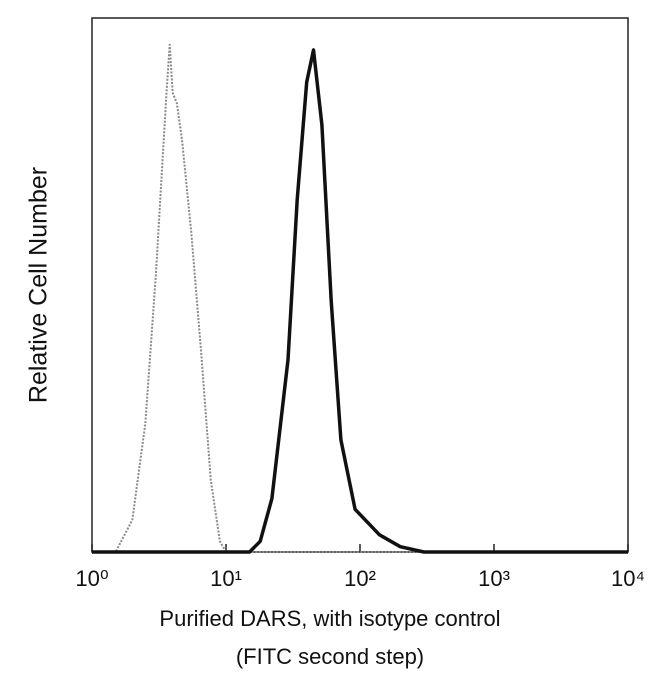 This screenshot has width=650, height=681. I want to click on x-tick-label: 10³, so click(494, 578).